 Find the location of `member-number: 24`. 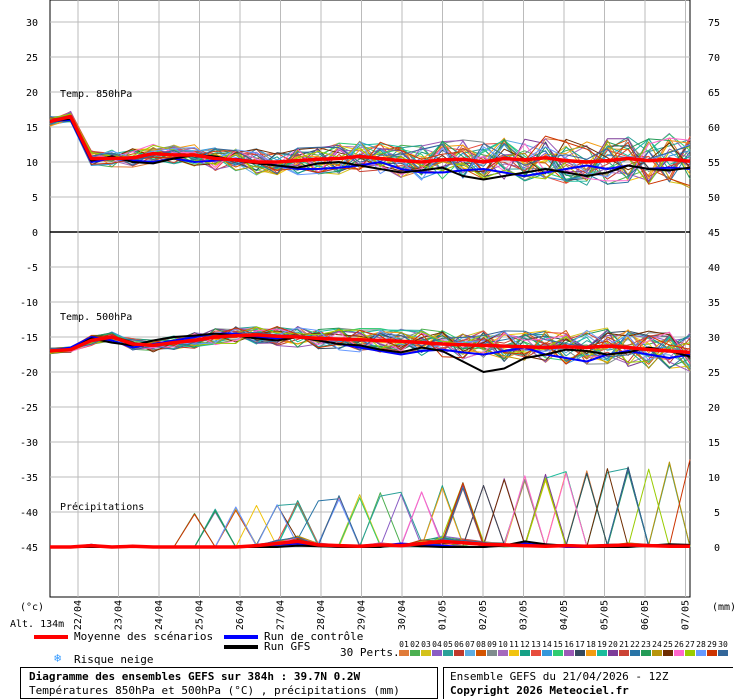

member-number: 24 is located at coordinates (657, 644).